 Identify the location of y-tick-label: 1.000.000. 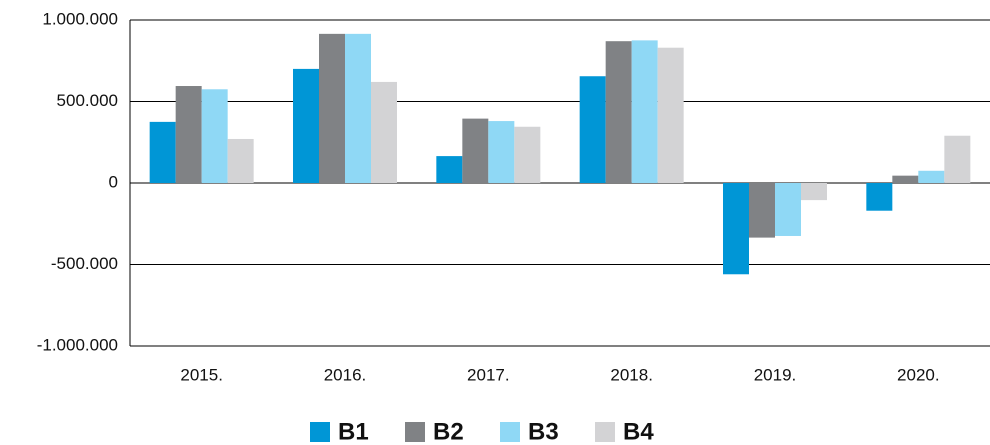
(80, 18).